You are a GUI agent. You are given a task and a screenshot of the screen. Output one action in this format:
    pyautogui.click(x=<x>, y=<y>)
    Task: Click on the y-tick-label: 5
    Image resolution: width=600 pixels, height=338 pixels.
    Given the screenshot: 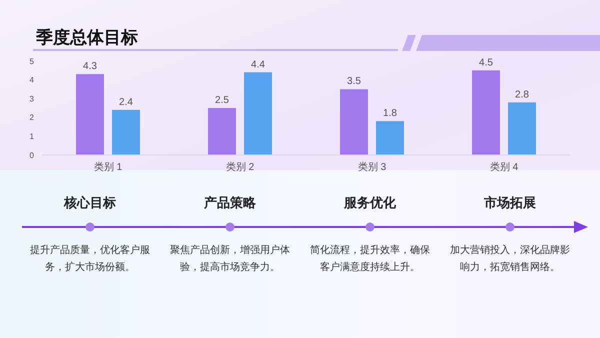 What is the action you would take?
    pyautogui.click(x=32, y=61)
    